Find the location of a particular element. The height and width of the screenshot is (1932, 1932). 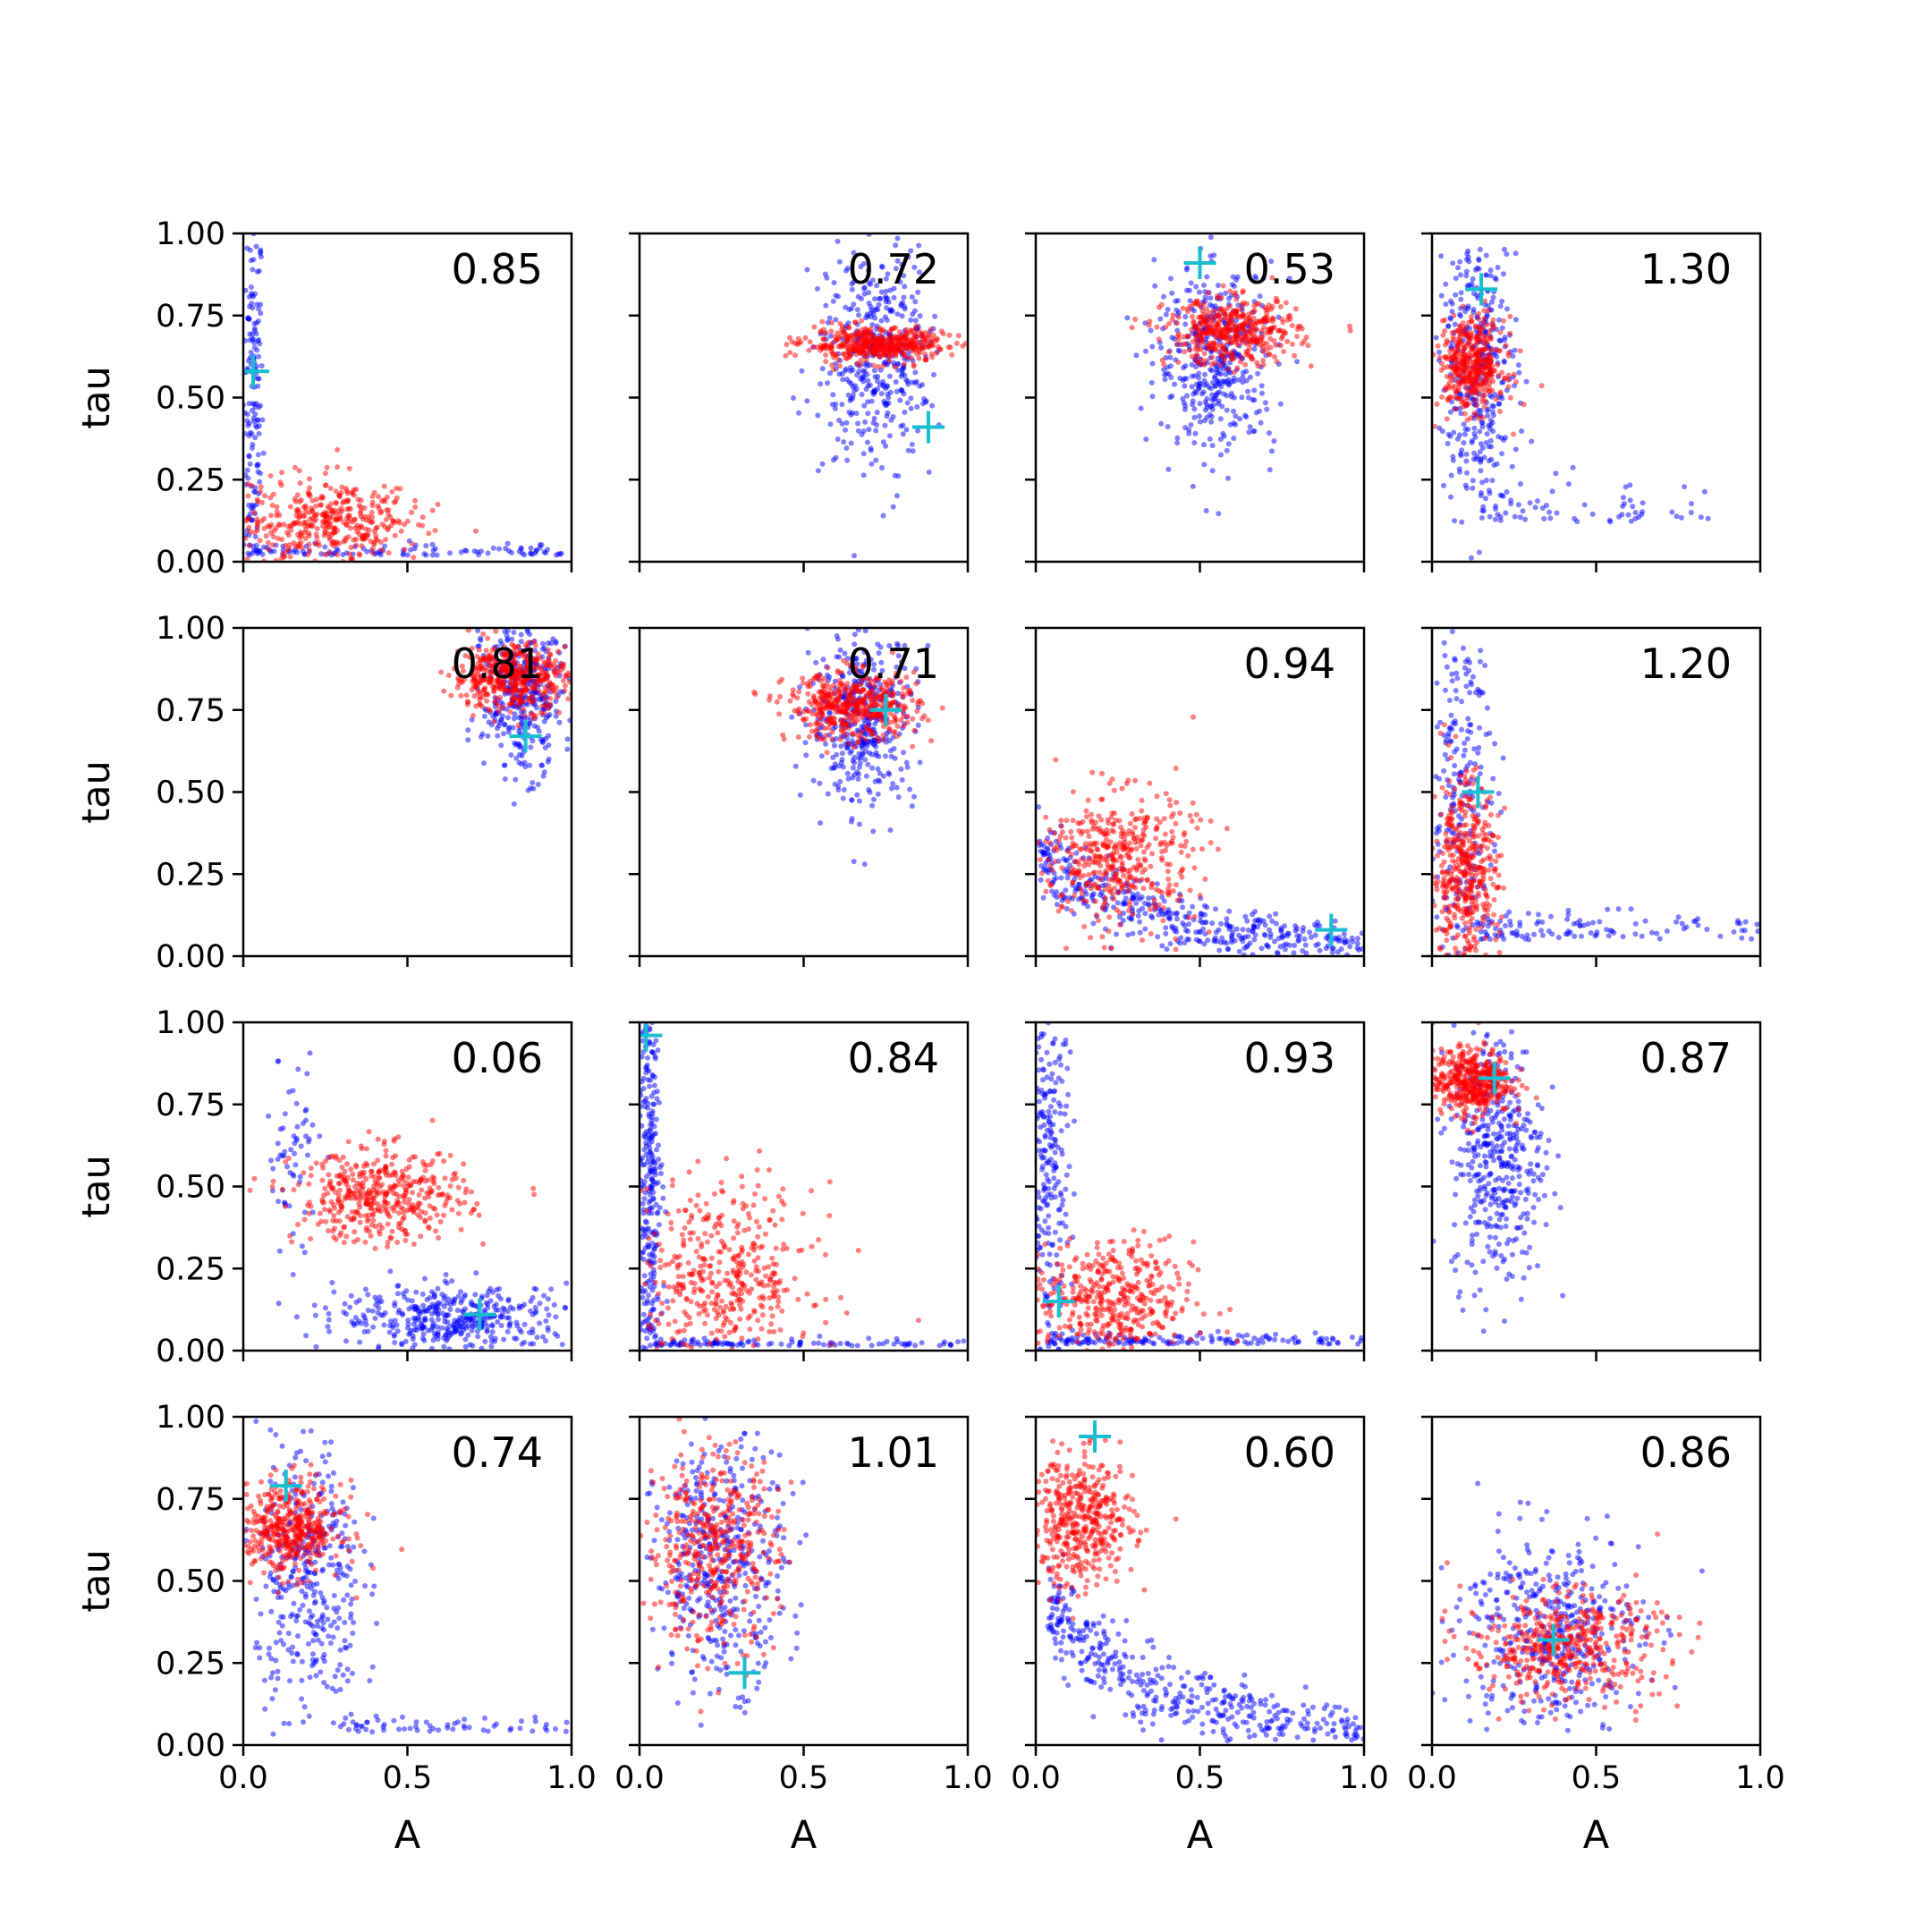

plus-marker is located at coordinates (928, 427).